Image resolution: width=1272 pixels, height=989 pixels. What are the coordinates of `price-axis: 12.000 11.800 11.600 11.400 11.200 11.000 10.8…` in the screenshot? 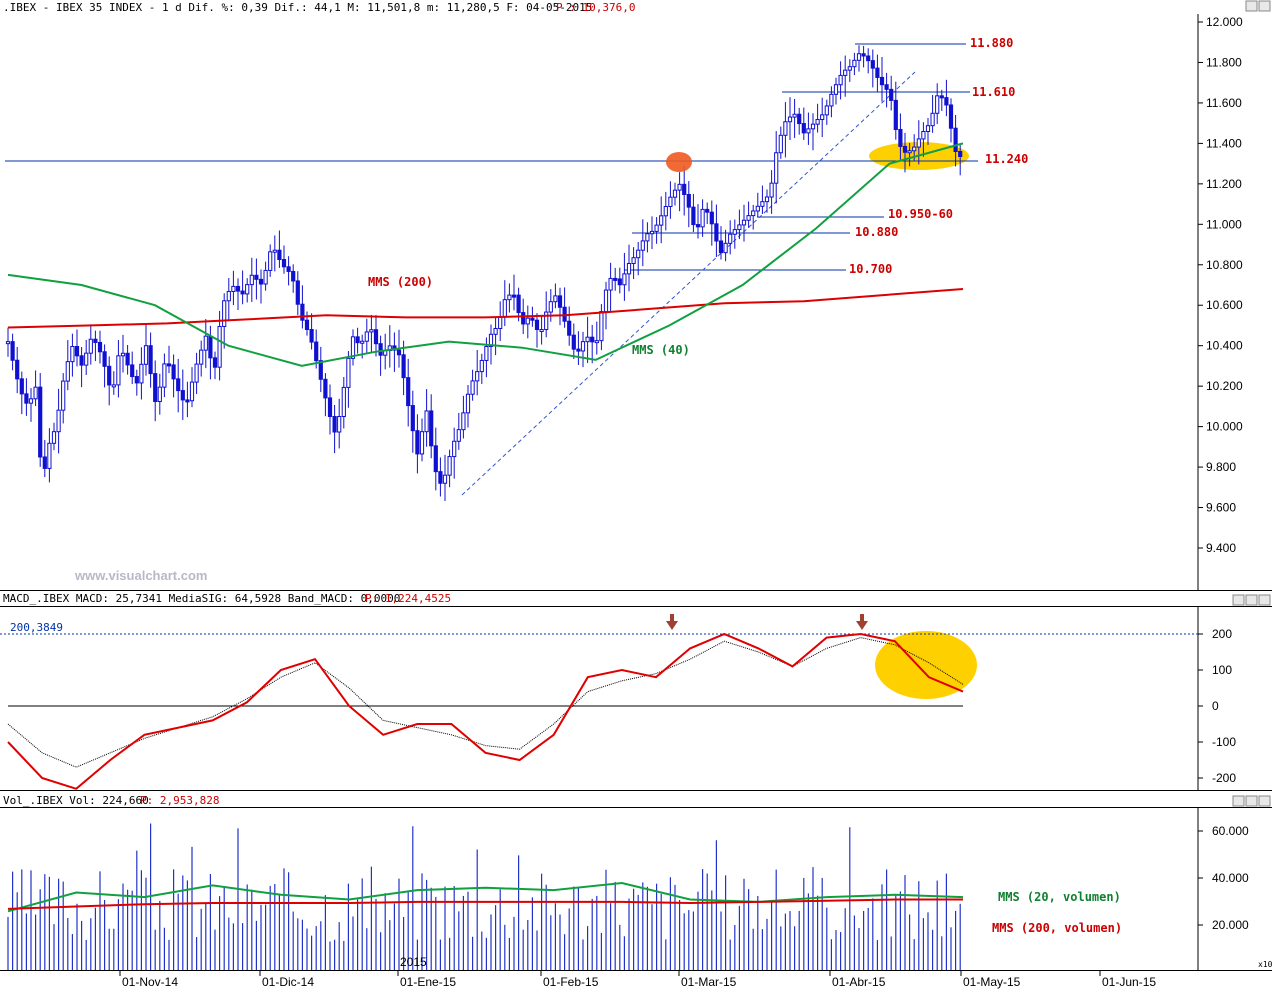 It's located at (1220, 285).